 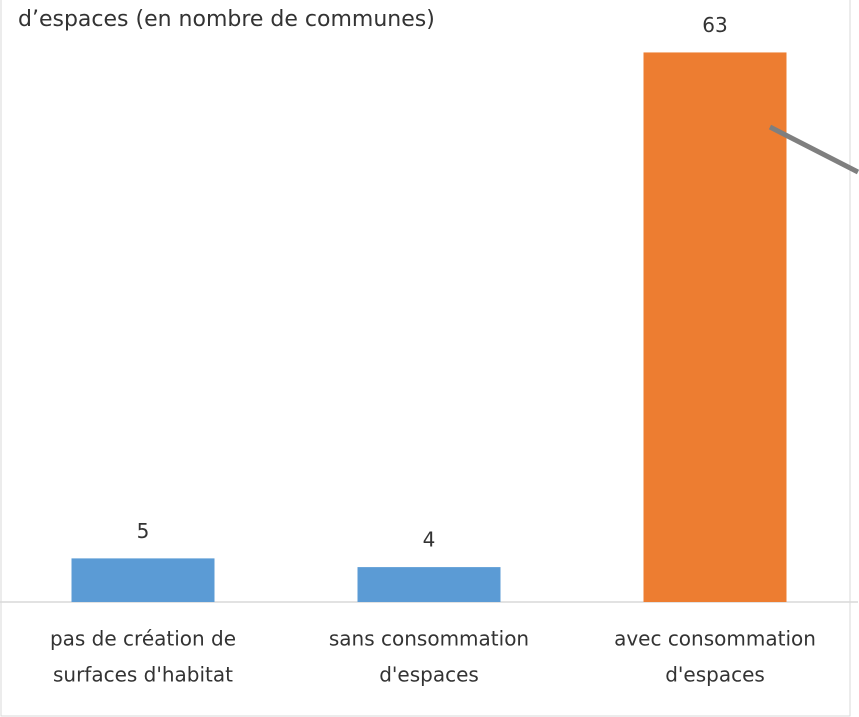 I want to click on x-tick-label: pas de création de, so click(x=143, y=639).